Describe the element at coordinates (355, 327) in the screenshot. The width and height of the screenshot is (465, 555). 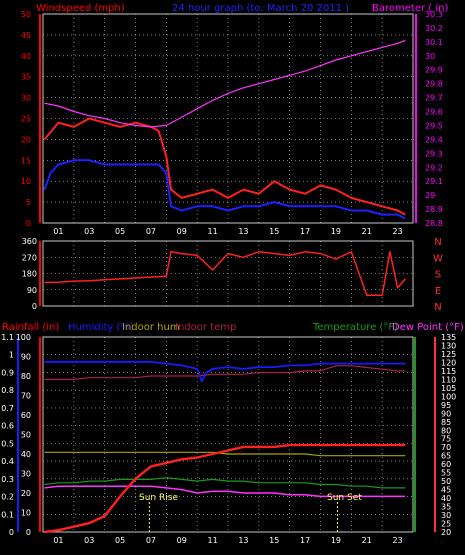
I see `temperature-title: Temperature (°F)` at that location.